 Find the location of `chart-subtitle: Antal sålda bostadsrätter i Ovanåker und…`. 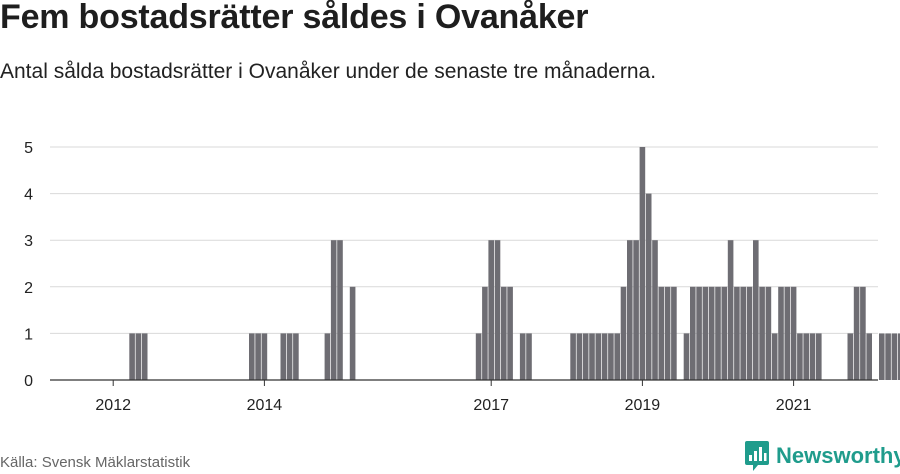

chart-subtitle: Antal sålda bostadsrätter i Ovanåker und… is located at coordinates (328, 71).